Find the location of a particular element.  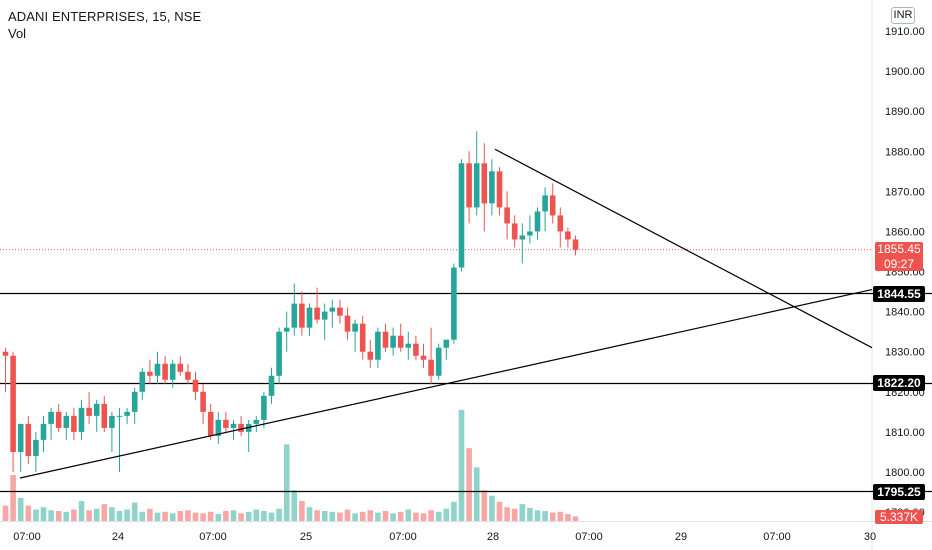

x-tick-label-2: 07:00 is located at coordinates (213, 537).